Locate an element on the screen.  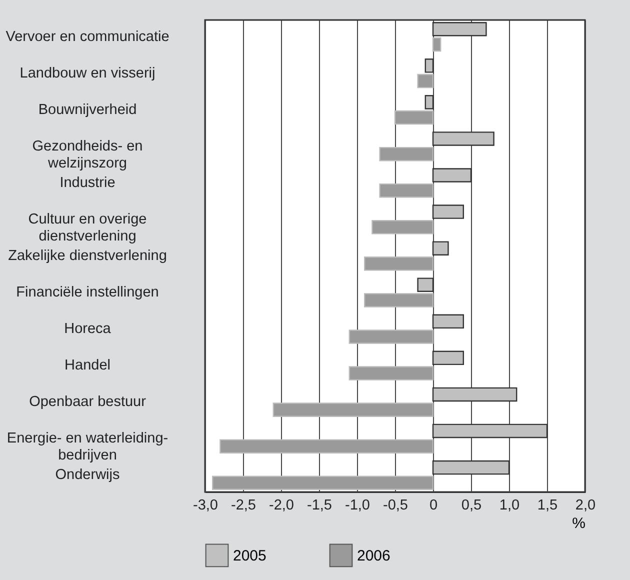
x-tick-label: 2,0 is located at coordinates (585, 506).